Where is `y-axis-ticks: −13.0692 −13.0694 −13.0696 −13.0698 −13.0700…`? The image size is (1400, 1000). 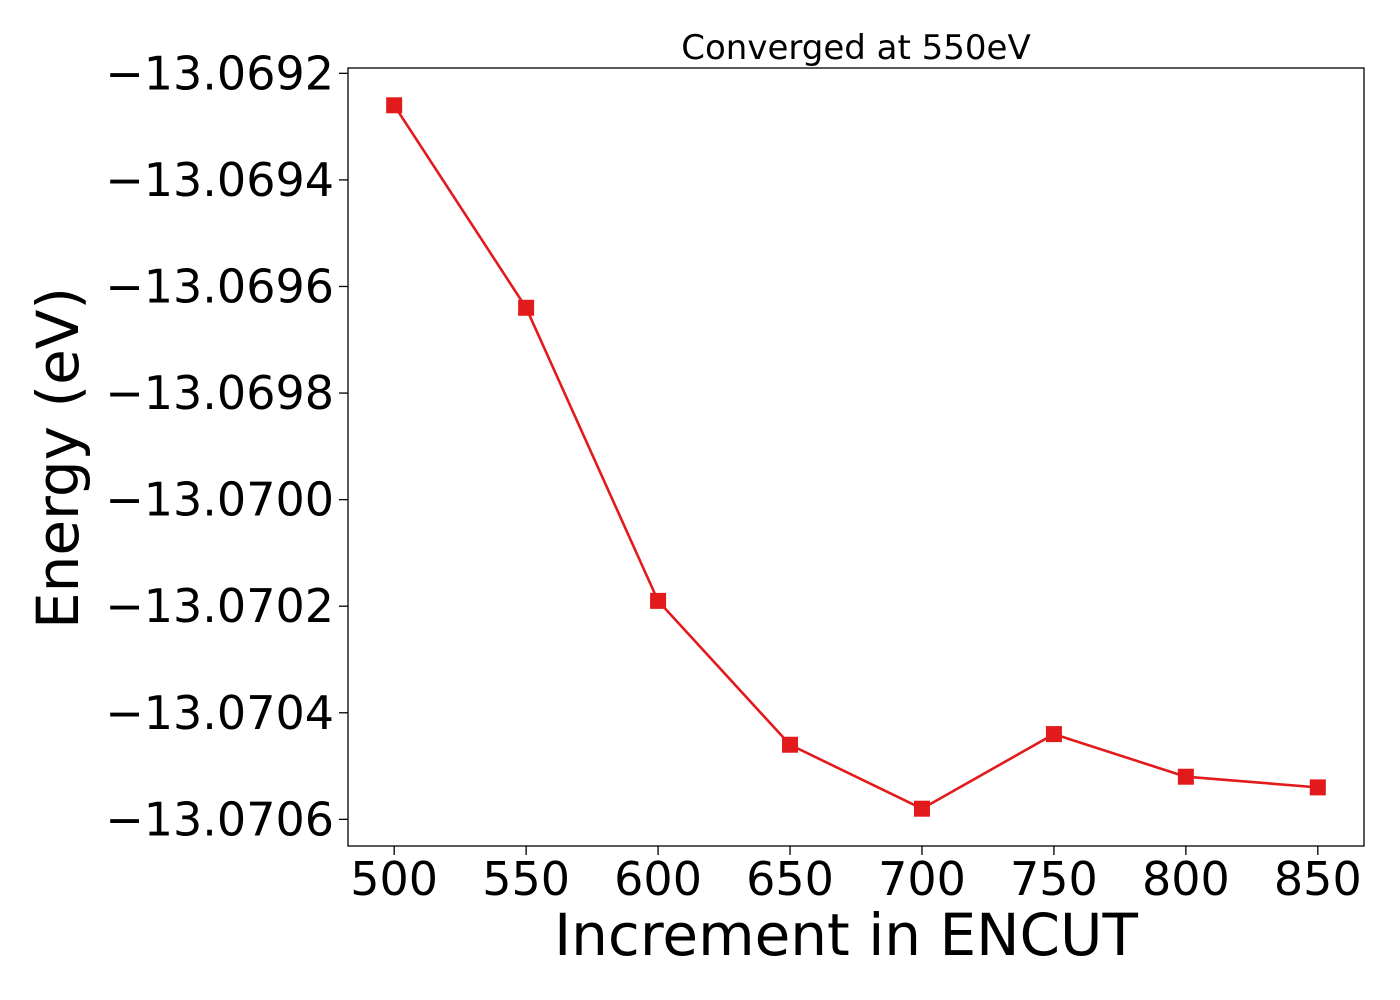 y-axis-ticks: −13.0692 −13.0694 −13.0696 −13.0698 −13.0700… is located at coordinates (226, 446).